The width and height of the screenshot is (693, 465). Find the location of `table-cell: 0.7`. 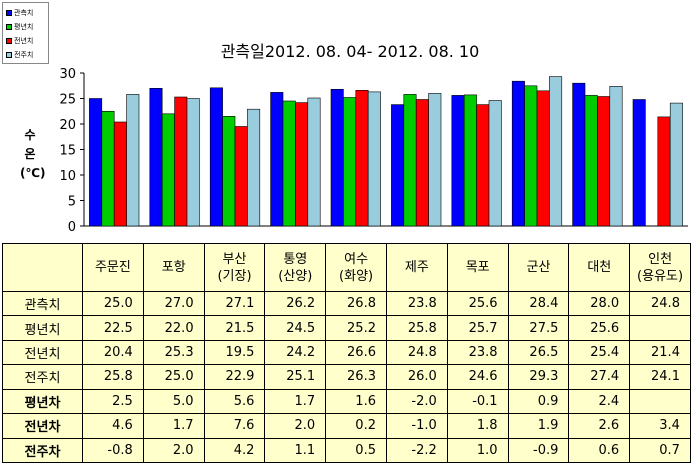

table-cell: 0.7 is located at coordinates (660, 450).